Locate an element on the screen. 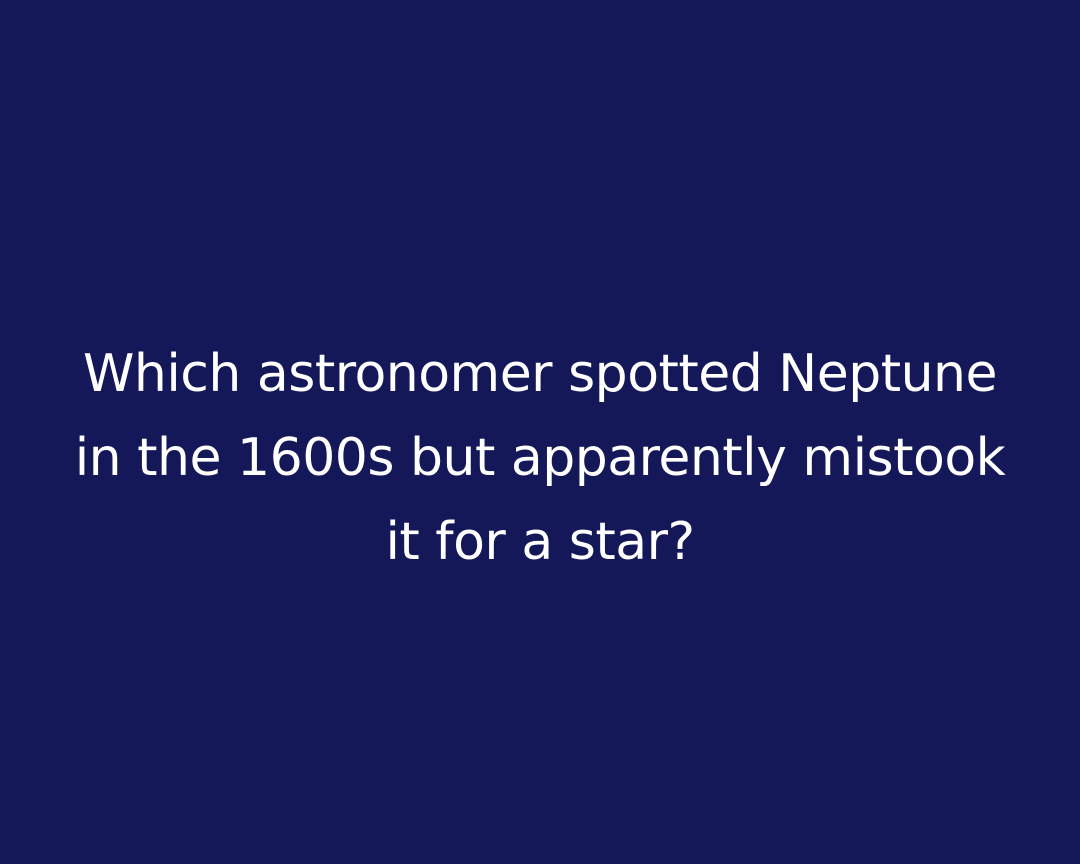  question-line-2: in the 1600s but apparently mistook is located at coordinates (540, 458).